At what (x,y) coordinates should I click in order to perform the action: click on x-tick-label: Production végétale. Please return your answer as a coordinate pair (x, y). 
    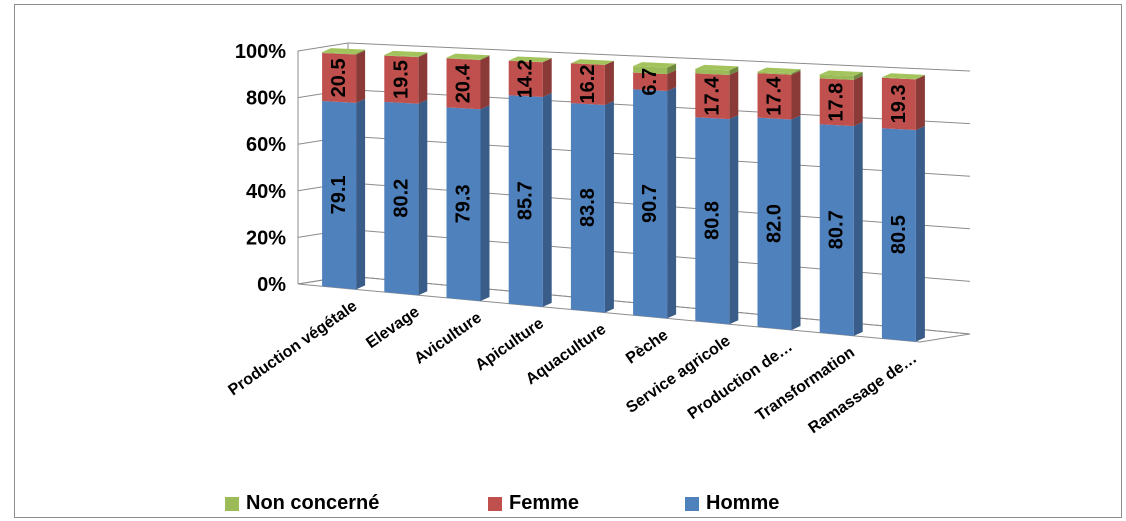
    Looking at the image, I should click on (292, 349).